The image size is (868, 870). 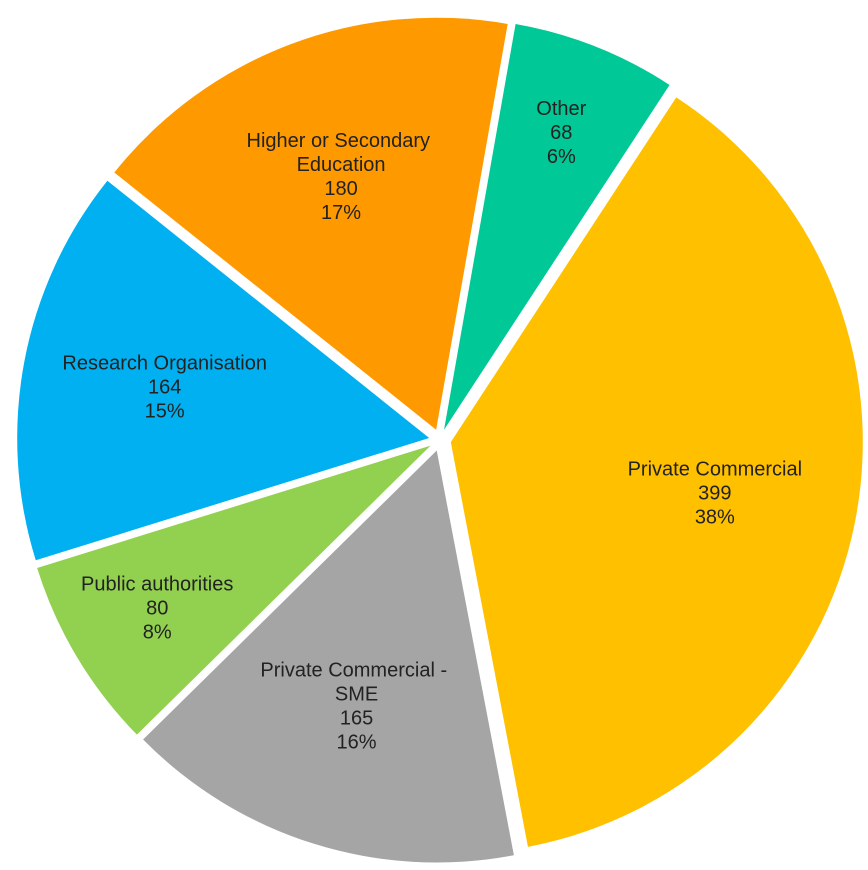 What do you see at coordinates (357, 743) in the screenshot?
I see `slice-percent: 16%` at bounding box center [357, 743].